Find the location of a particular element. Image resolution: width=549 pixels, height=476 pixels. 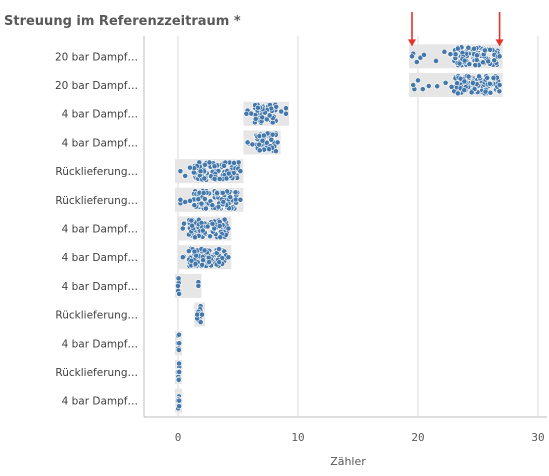

annotation-layer is located at coordinates (456, 29).